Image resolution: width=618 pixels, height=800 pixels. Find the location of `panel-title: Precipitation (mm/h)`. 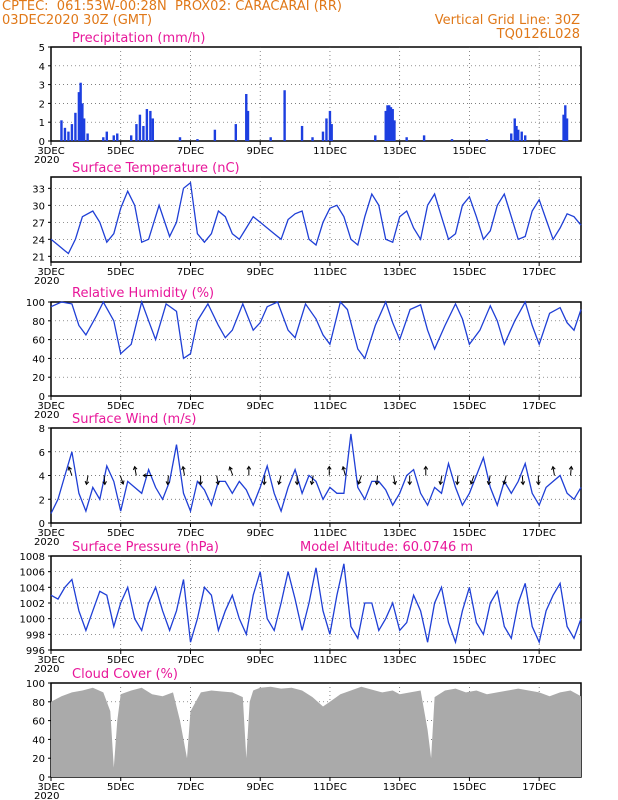

panel-title: Precipitation (mm/h) is located at coordinates (138, 38).